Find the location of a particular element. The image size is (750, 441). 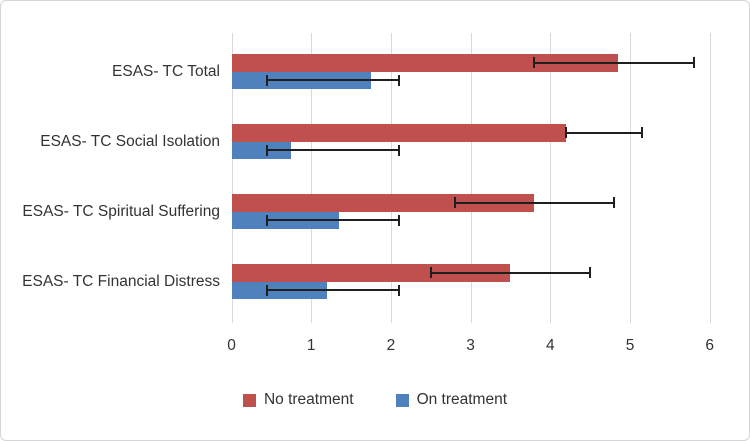

legend-item-no-treatment: No treatment is located at coordinates (298, 400).